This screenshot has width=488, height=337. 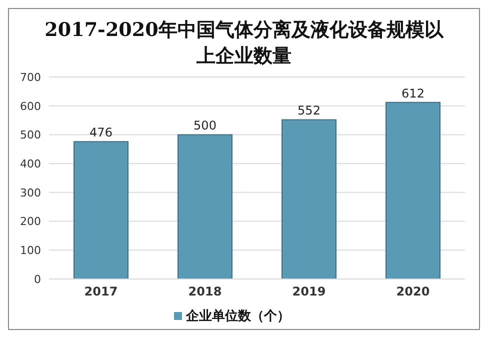 I want to click on y-tick-label: 600, so click(x=30, y=106).